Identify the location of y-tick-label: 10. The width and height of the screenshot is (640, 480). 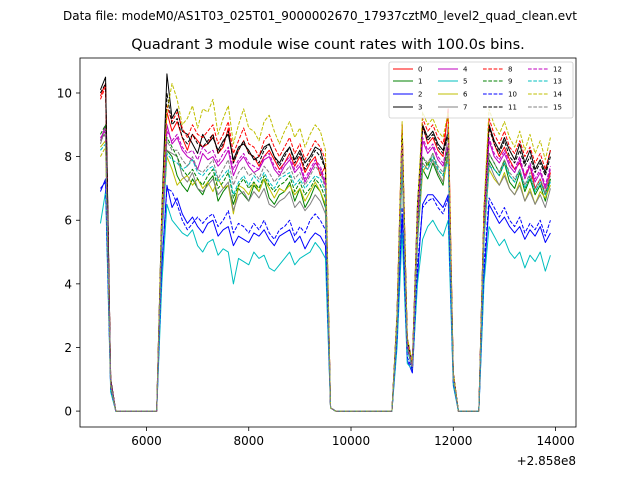
(64, 93).